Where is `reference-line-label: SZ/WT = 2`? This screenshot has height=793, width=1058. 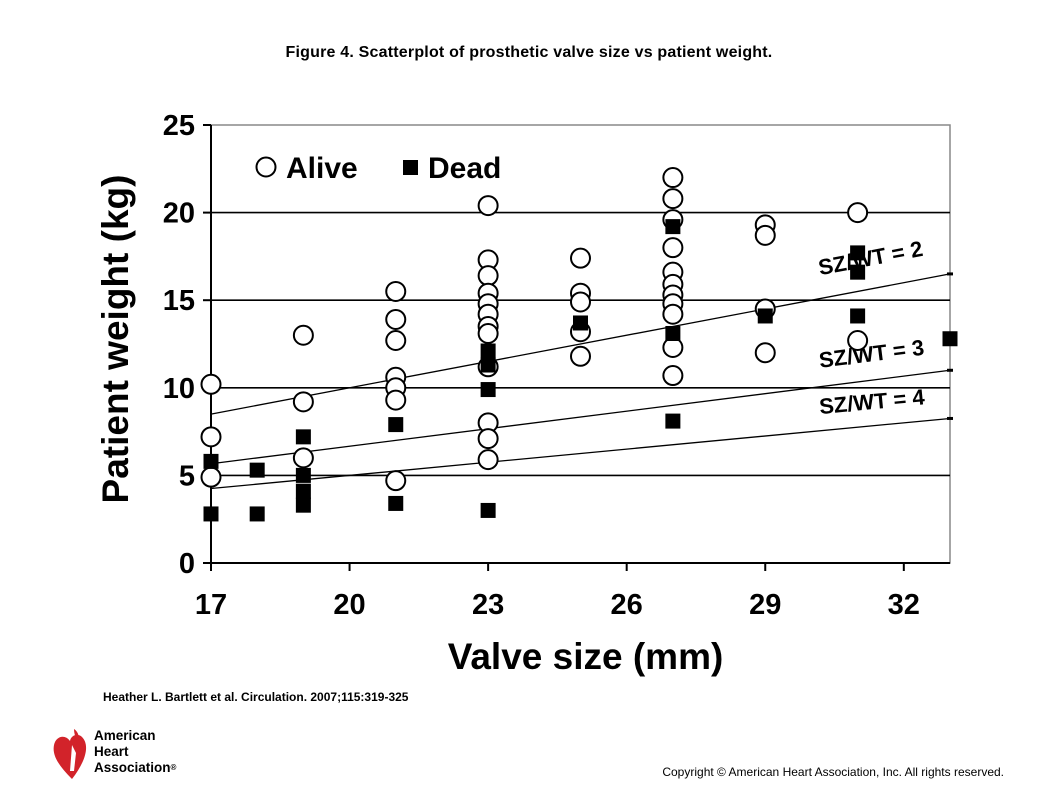
reference-line-label: SZ/WT = 2 is located at coordinates (870, 258).